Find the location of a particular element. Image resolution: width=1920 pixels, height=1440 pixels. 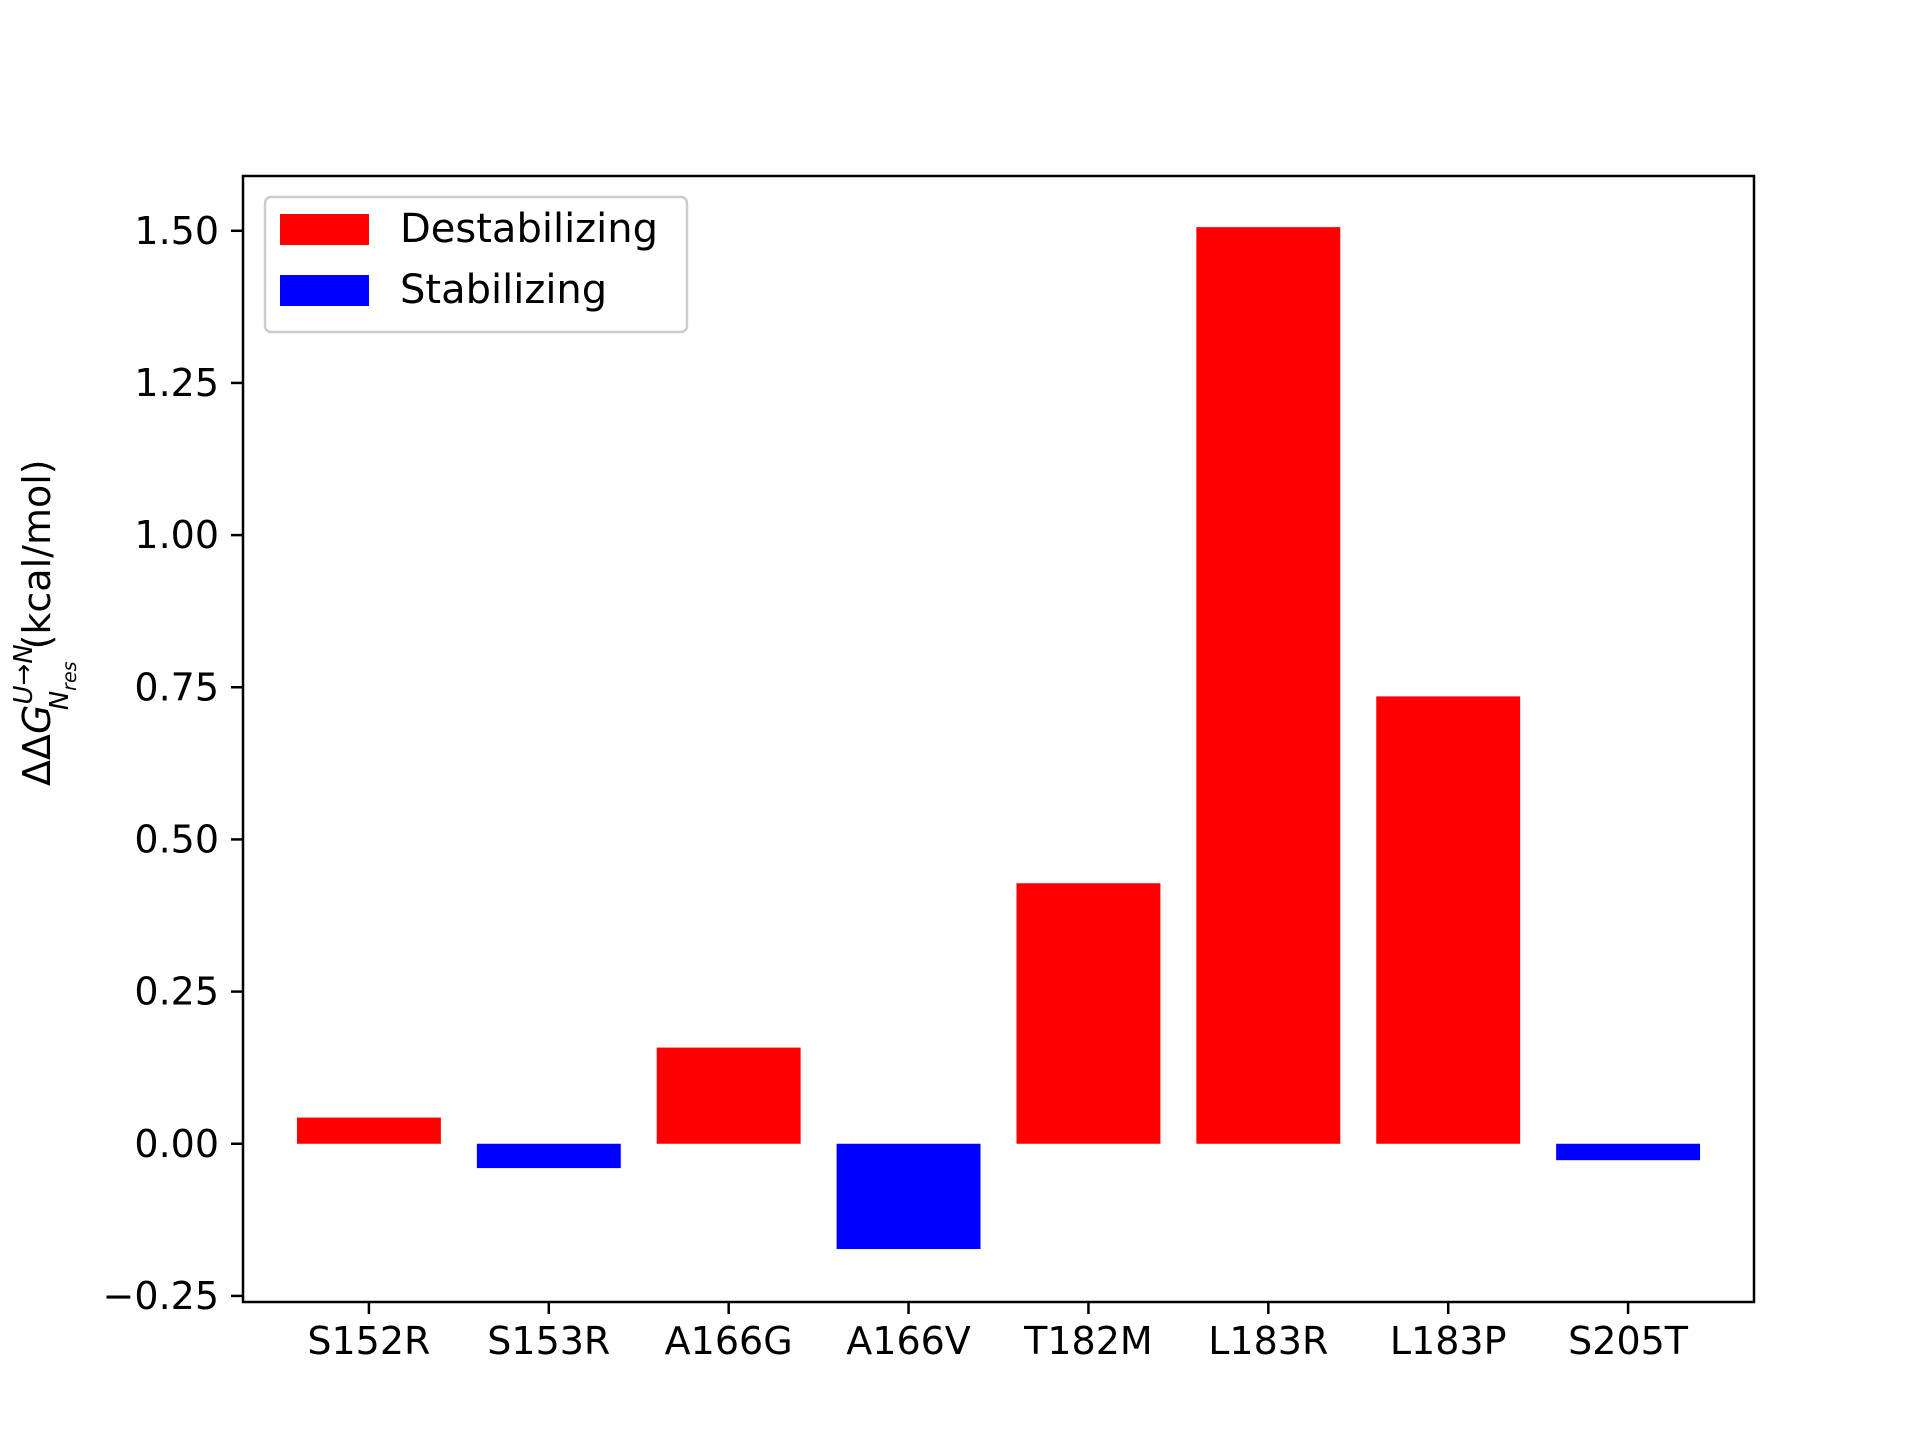

y-label-subscript-sub: res is located at coordinates (70, 676).